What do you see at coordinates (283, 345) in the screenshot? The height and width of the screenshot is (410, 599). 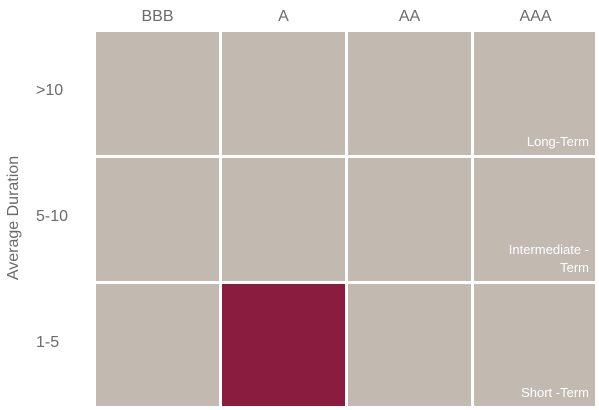 I see `style-cell-selected` at bounding box center [283, 345].